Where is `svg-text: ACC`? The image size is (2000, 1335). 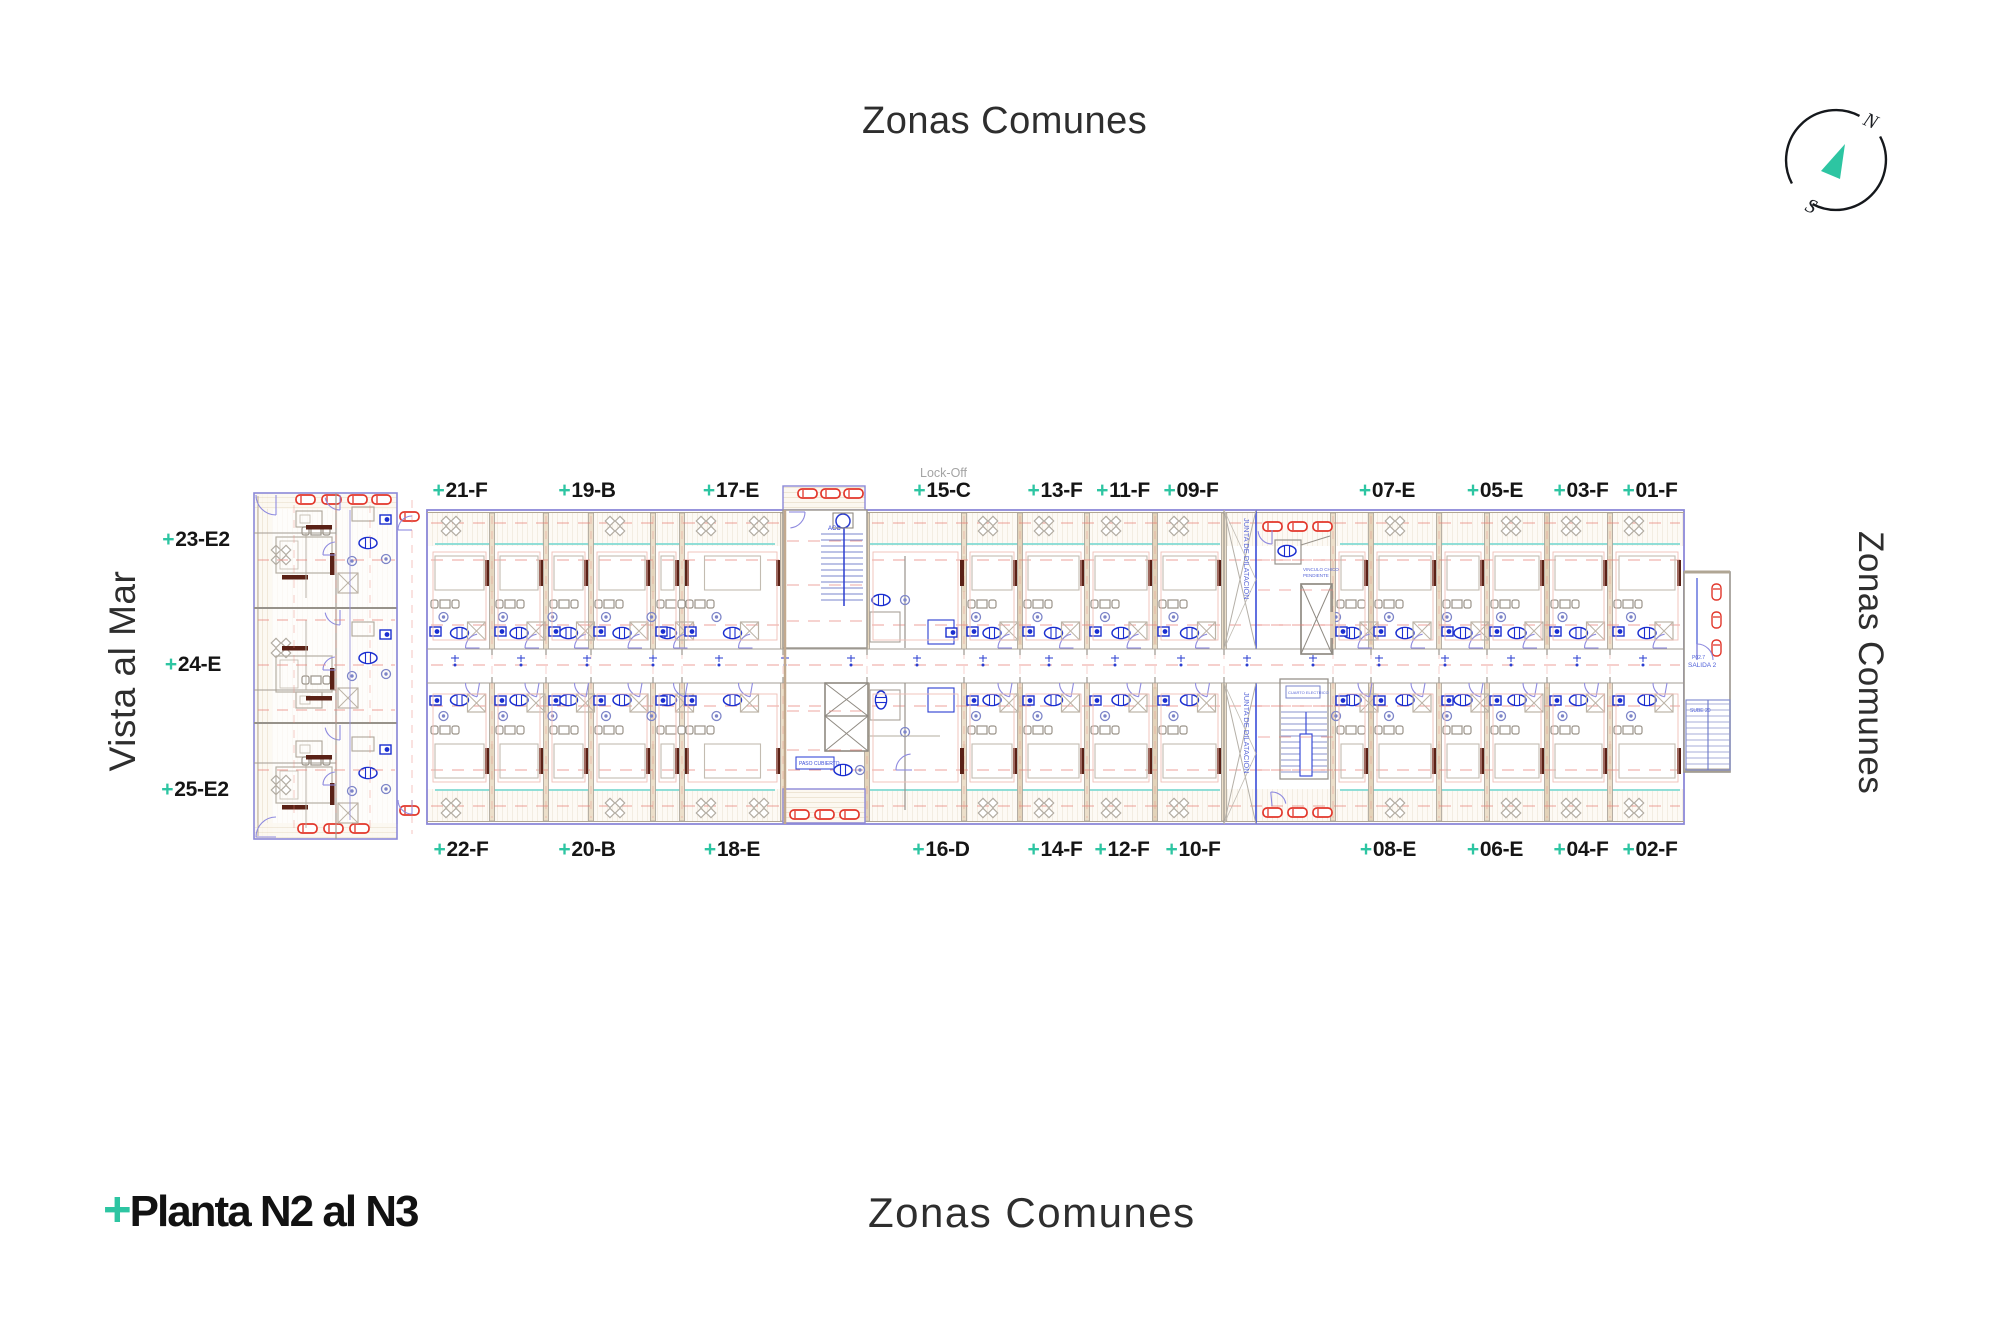 svg-text: ACC is located at coordinates (834, 529).